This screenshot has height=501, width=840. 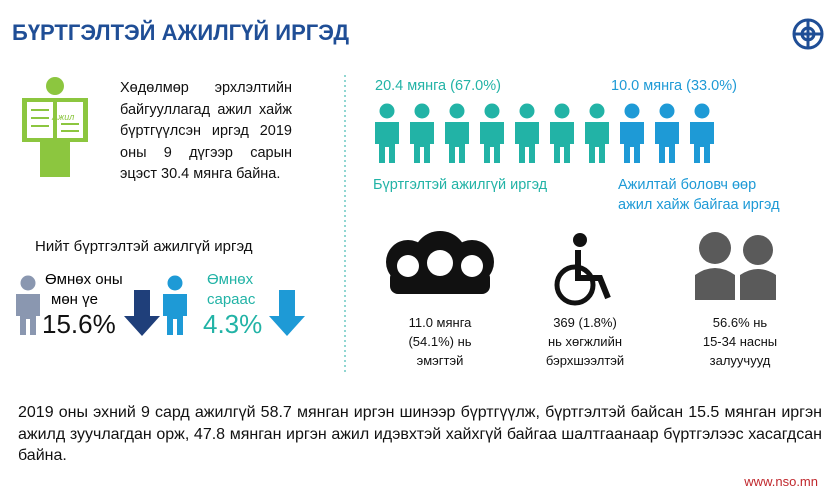 I want to click on group-label: Ажилтай боловч өөр ажил хайж байгаа иргэд, so click(x=699, y=195).